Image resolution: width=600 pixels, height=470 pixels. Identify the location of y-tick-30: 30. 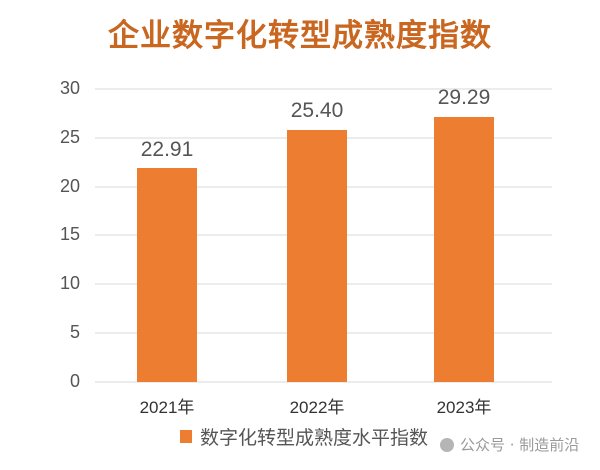
(69, 88).